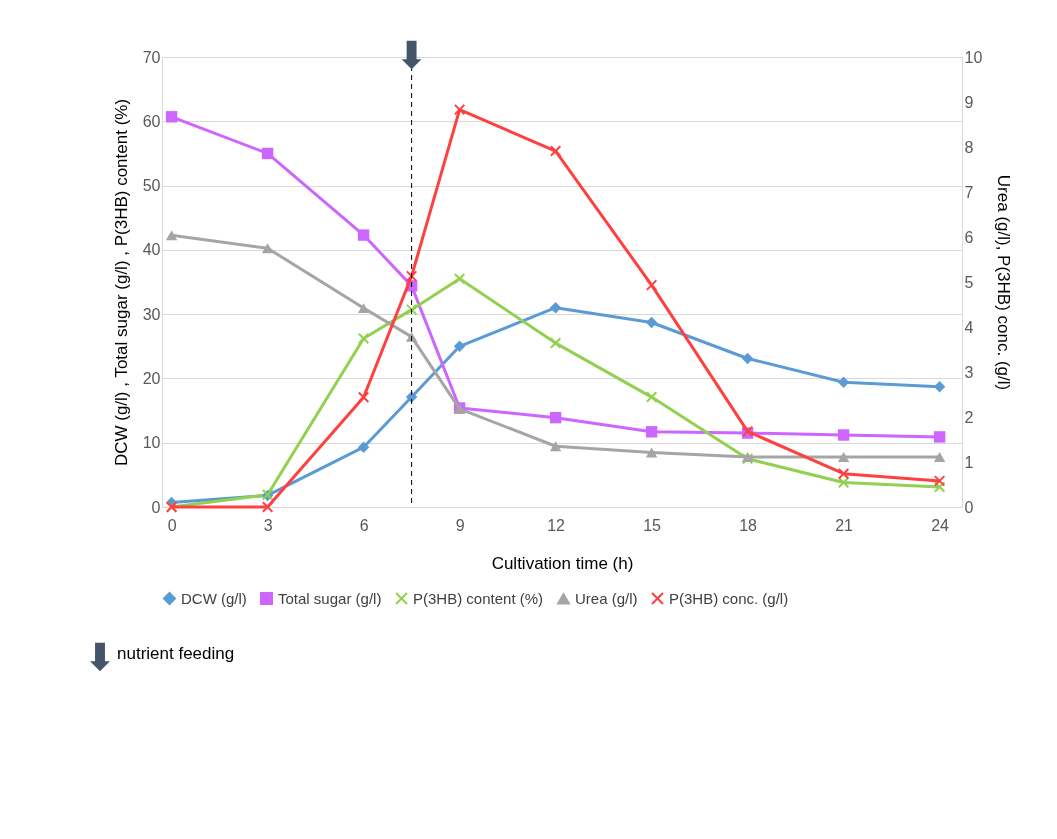 The width and height of the screenshot is (1057, 839). What do you see at coordinates (562, 563) in the screenshot?
I see `x-axis-title: Cultivation time (h)` at bounding box center [562, 563].